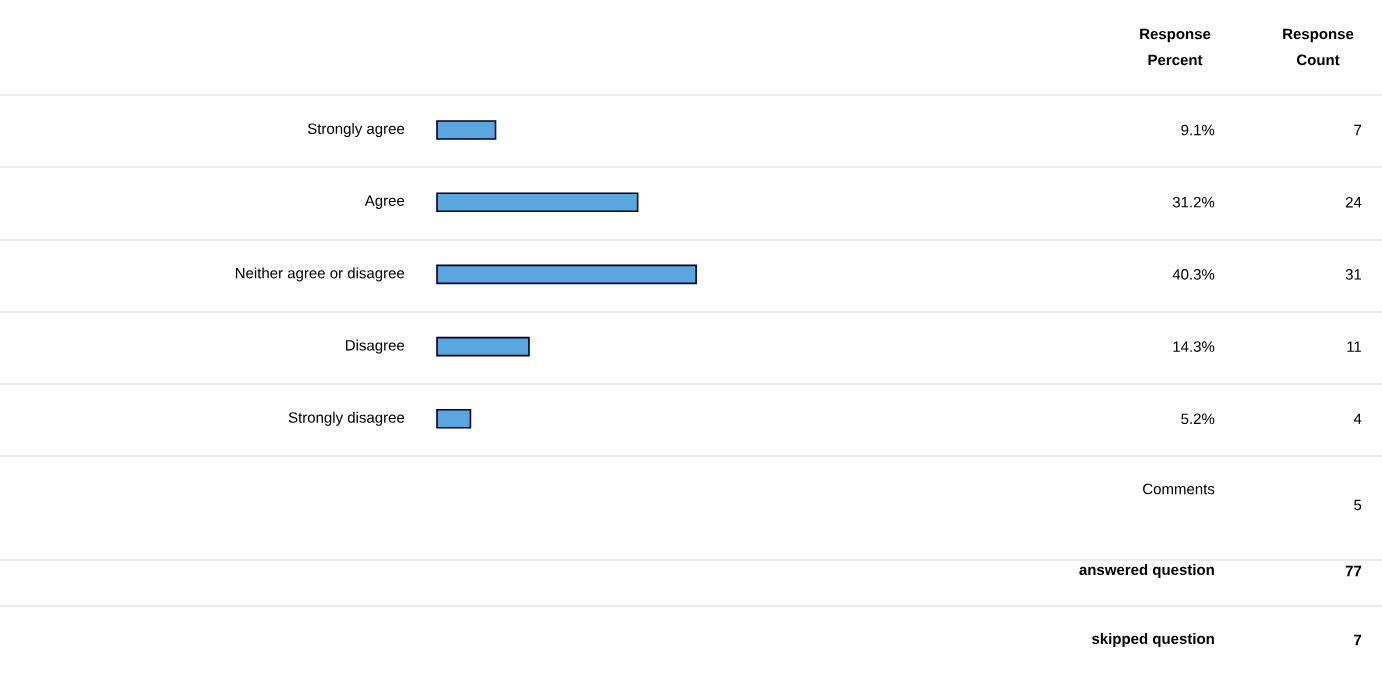 The width and height of the screenshot is (1382, 696). Describe the element at coordinates (1198, 419) in the screenshot. I see `data-label: 5.2%` at that location.